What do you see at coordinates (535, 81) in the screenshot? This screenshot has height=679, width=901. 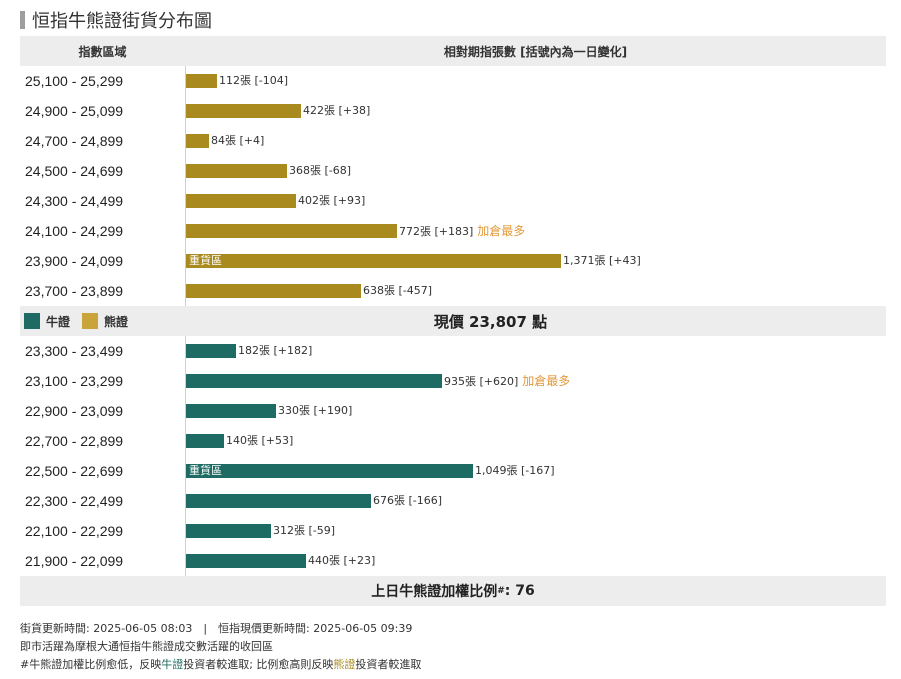 I see `bear-bar-cell: 112張 [-104]` at bounding box center [535, 81].